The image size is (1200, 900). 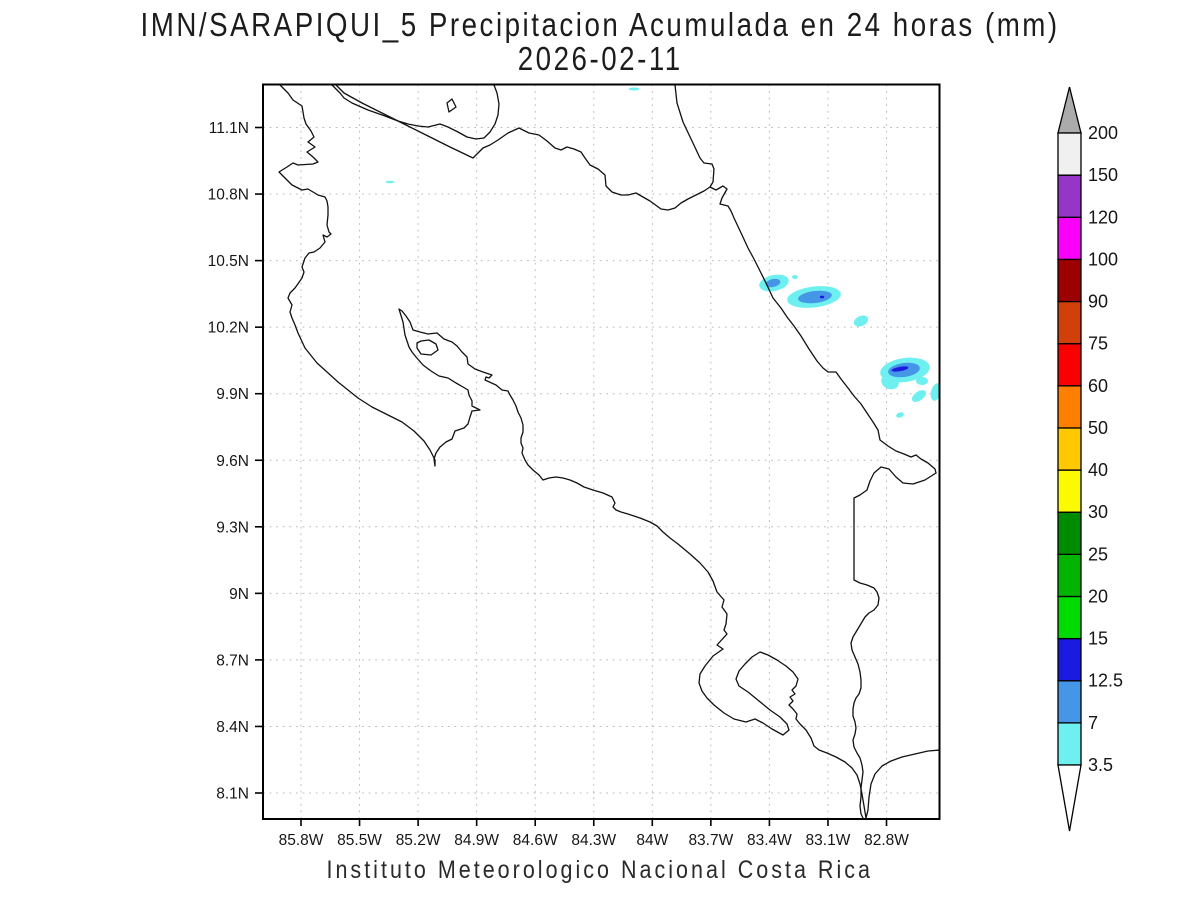 What do you see at coordinates (1098, 344) in the screenshot?
I see `colorbar-level-label: 75` at bounding box center [1098, 344].